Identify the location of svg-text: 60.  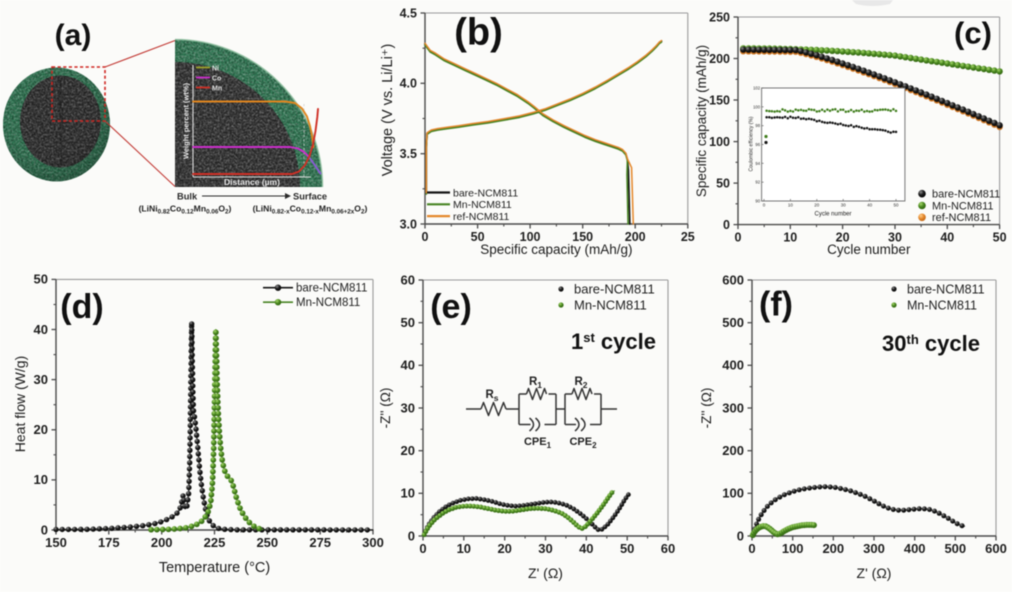
(668, 548).